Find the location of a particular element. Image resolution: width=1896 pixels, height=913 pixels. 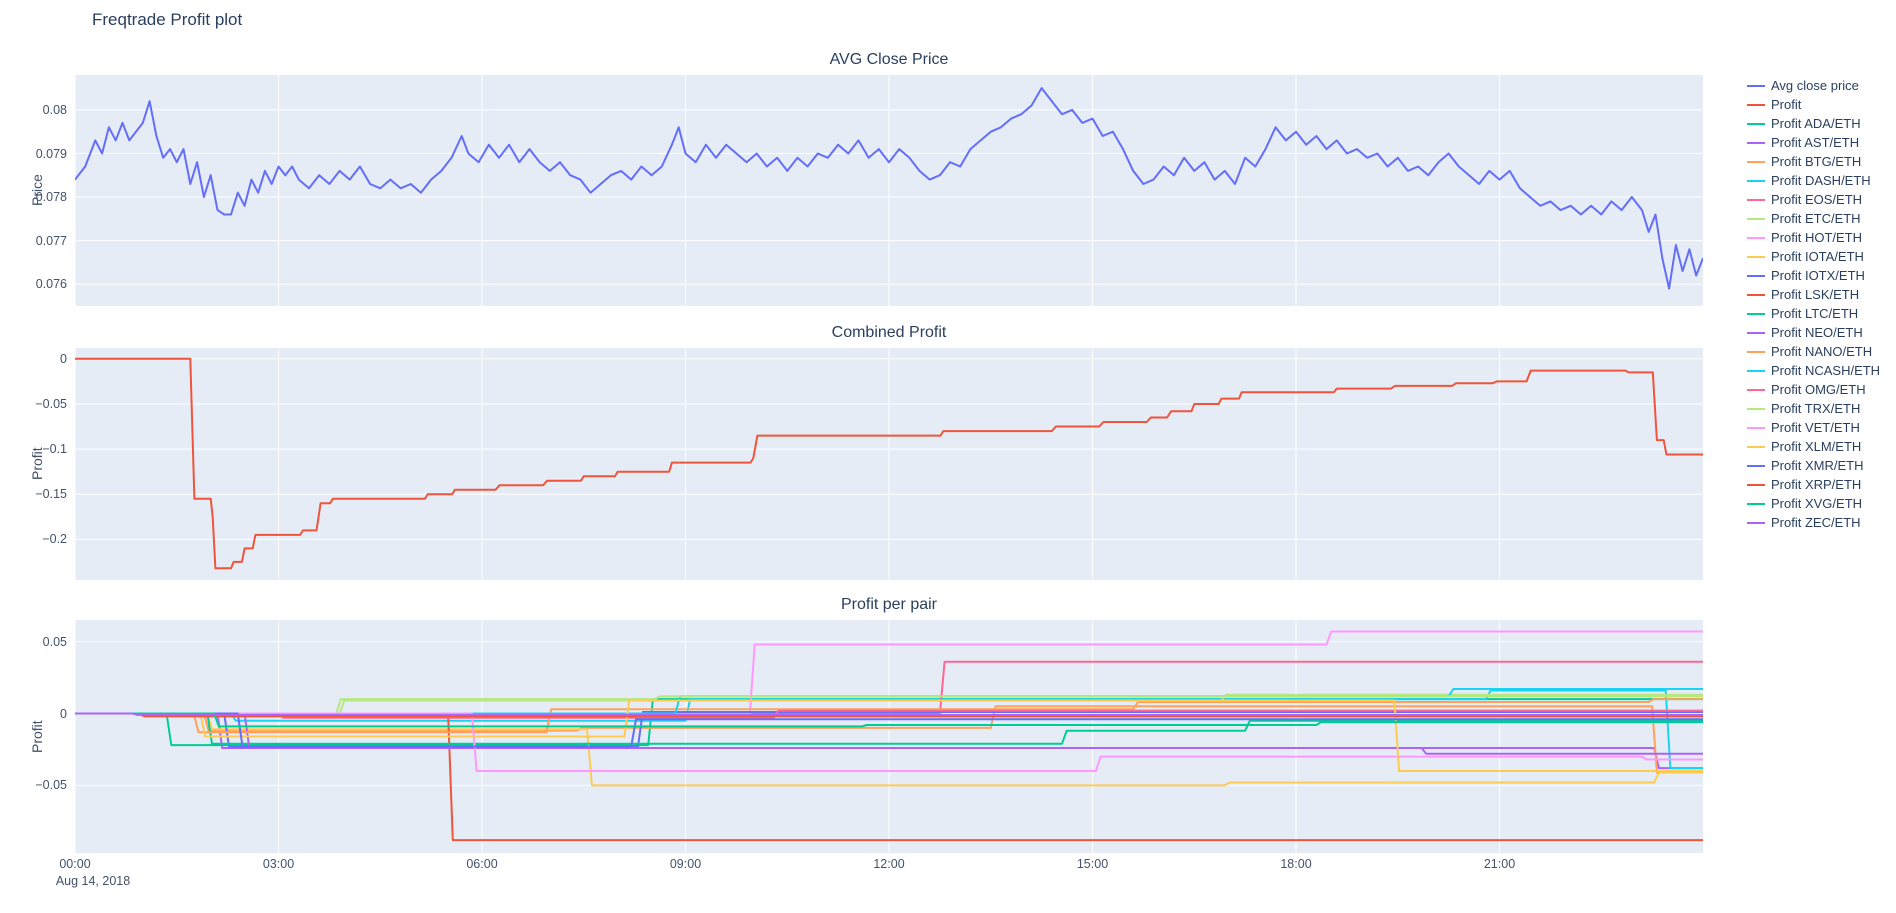

legend-item-profit-iota-eth: Profit IOTA/ETH is located at coordinates (1821, 256).